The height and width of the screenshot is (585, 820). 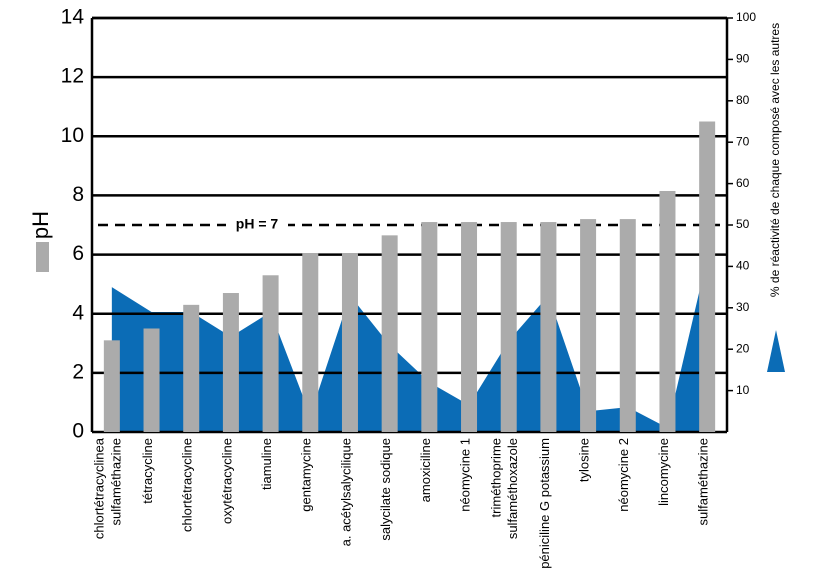 What do you see at coordinates (40, 225) in the screenshot?
I see `y-axis-label: pH` at bounding box center [40, 225].